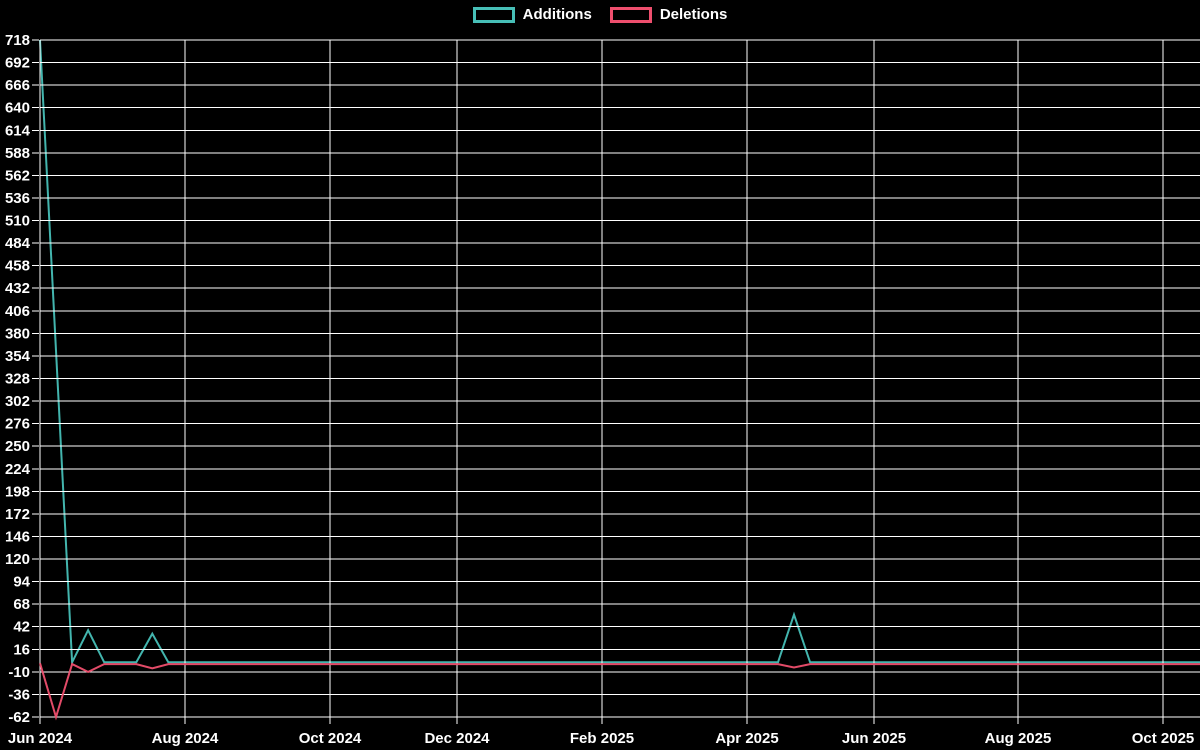 The height and width of the screenshot is (750, 1200). I want to click on y-axis-label-432: 432, so click(17, 288).